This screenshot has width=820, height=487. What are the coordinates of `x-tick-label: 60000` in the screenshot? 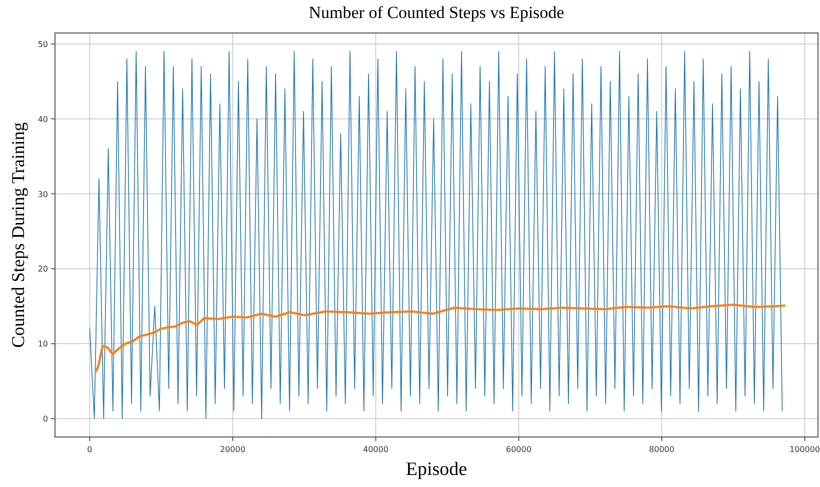 It's located at (519, 449).